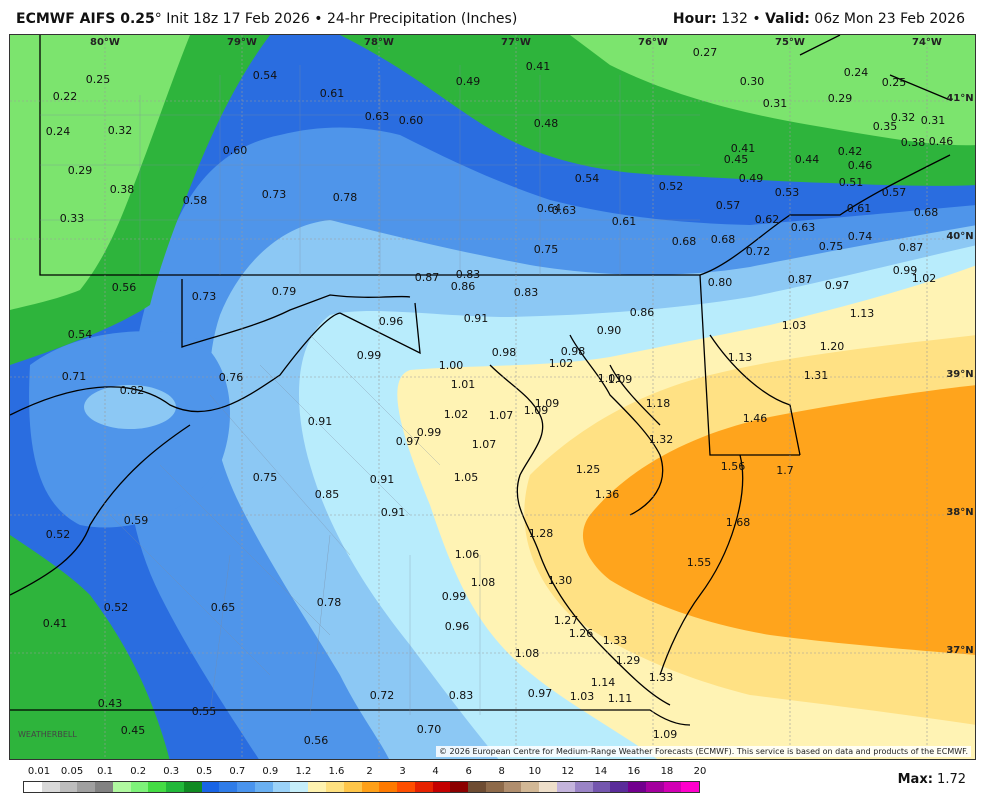 Image resolution: width=984 pixels, height=808 pixels. What do you see at coordinates (466, 477) in the screenshot?
I see `precip-value: 1.05` at bounding box center [466, 477].